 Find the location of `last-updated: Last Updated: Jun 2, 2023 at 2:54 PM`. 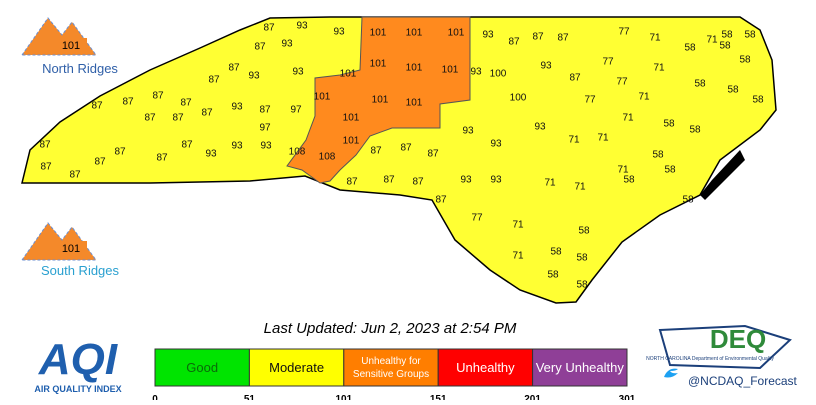

last-updated: Last Updated: Jun 2, 2023 at 2:54 PM is located at coordinates (390, 328).